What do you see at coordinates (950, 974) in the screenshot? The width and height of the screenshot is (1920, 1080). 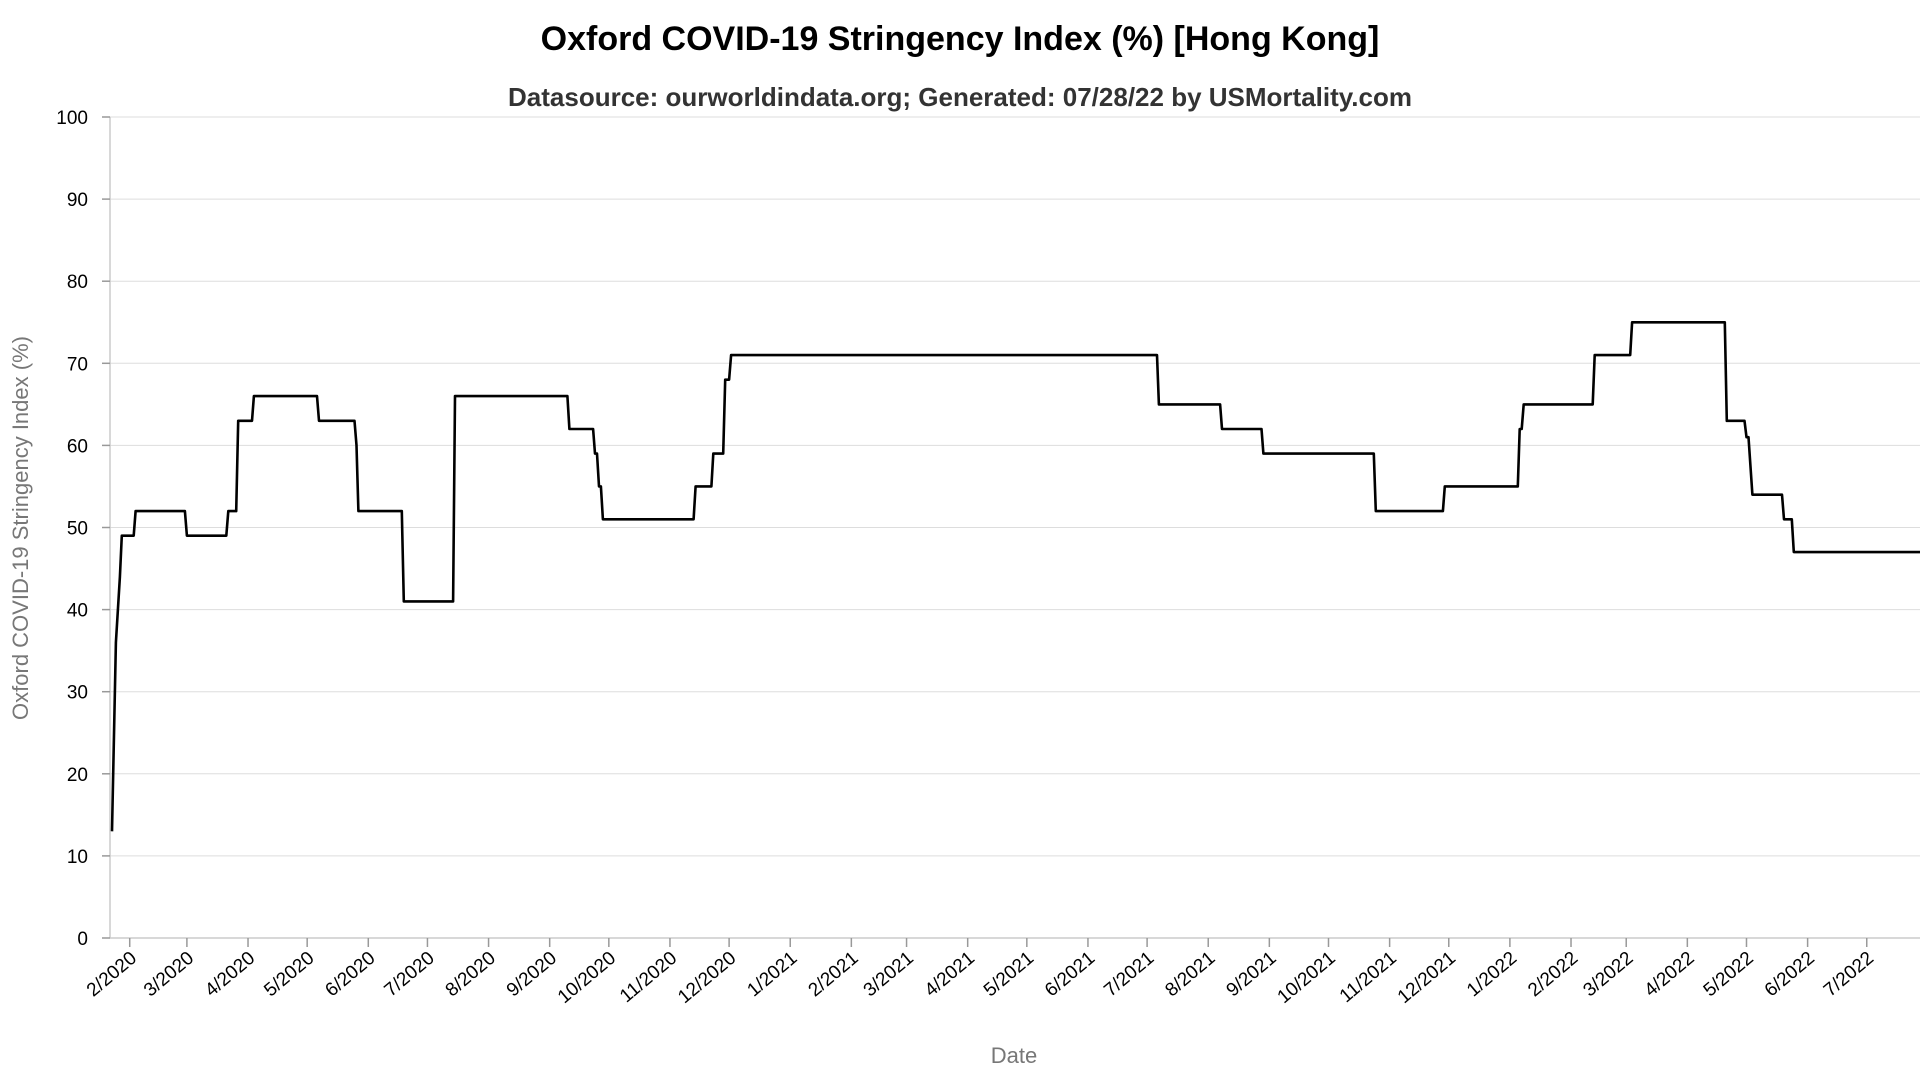 I see `x-tick-label: 4/2021` at bounding box center [950, 974].